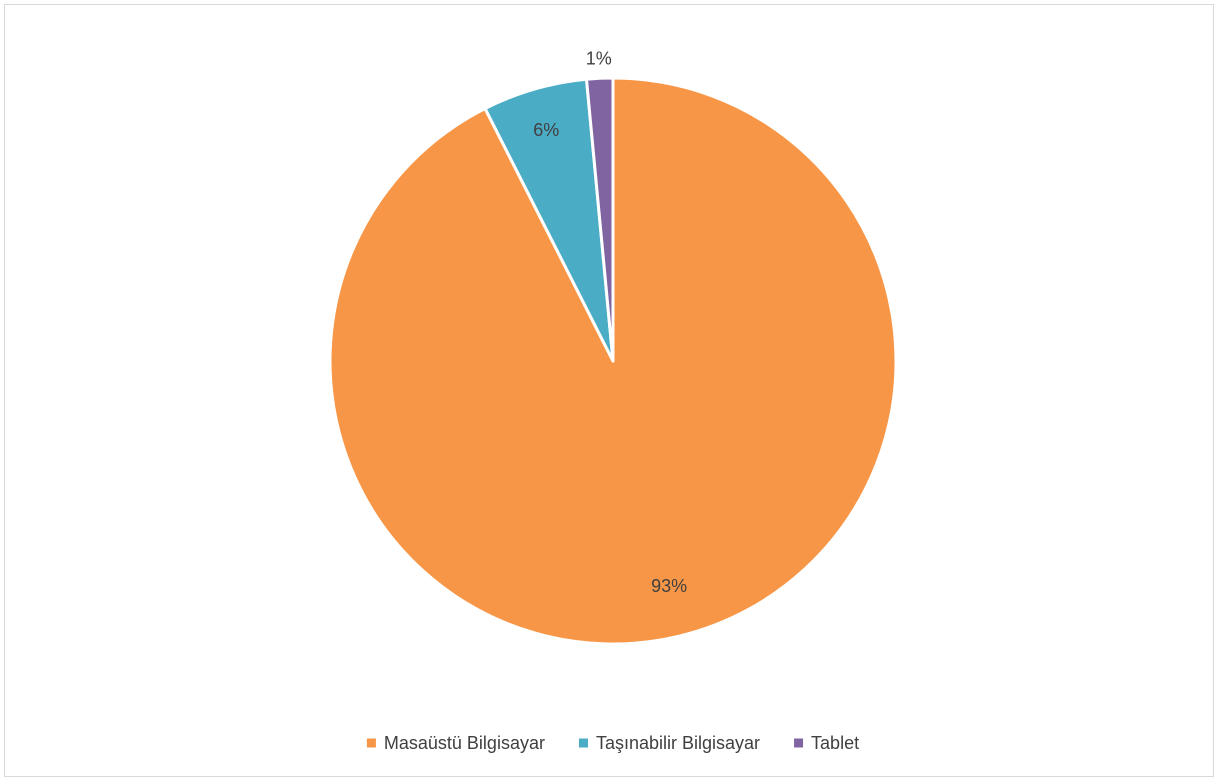 The image size is (1220, 783). Describe the element at coordinates (371, 743) in the screenshot. I see `legend-swatch-masaustu-bilgisayar` at that location.